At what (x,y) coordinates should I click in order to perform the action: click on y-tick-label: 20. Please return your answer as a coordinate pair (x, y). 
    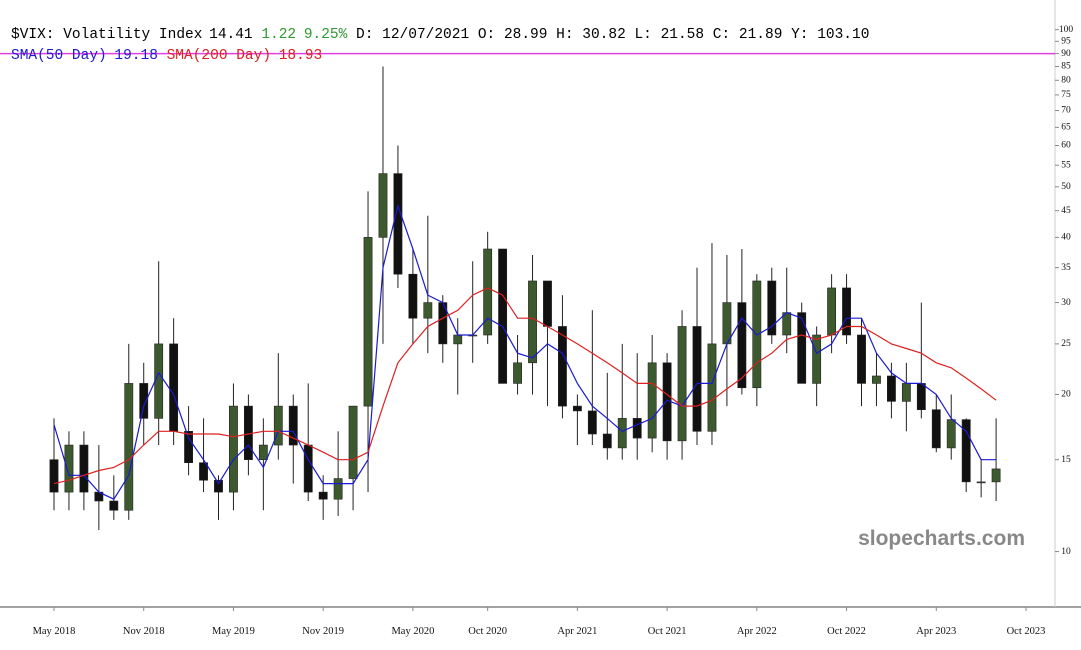
    Looking at the image, I should click on (1066, 395).